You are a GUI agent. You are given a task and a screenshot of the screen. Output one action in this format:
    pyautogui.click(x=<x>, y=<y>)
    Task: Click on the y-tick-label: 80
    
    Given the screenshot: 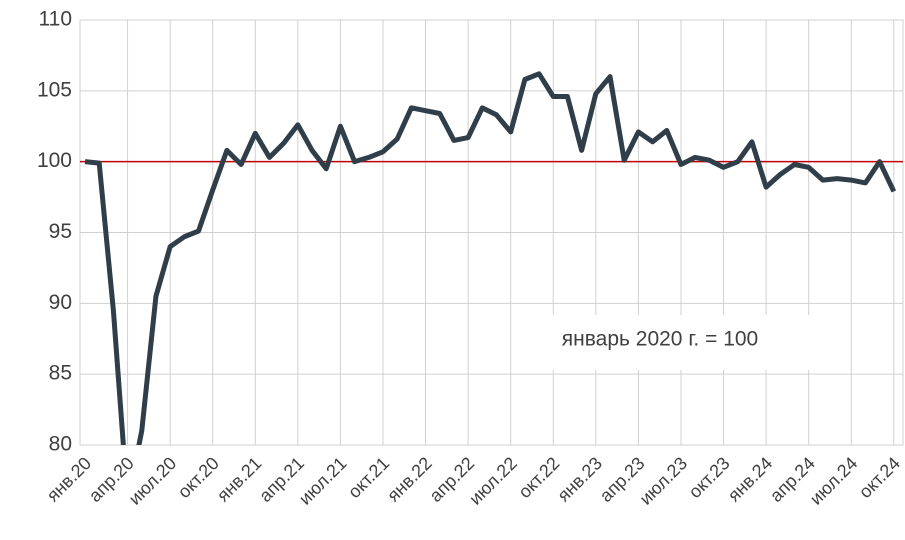 What is the action you would take?
    pyautogui.click(x=60, y=444)
    